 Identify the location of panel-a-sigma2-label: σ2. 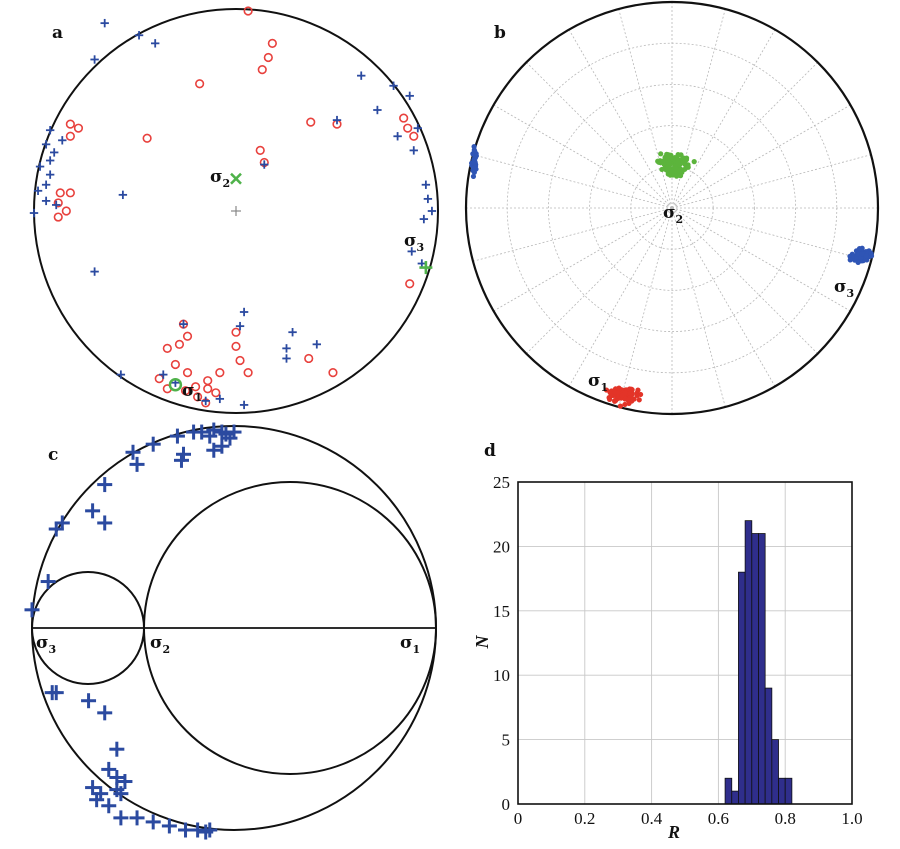
(220, 178).